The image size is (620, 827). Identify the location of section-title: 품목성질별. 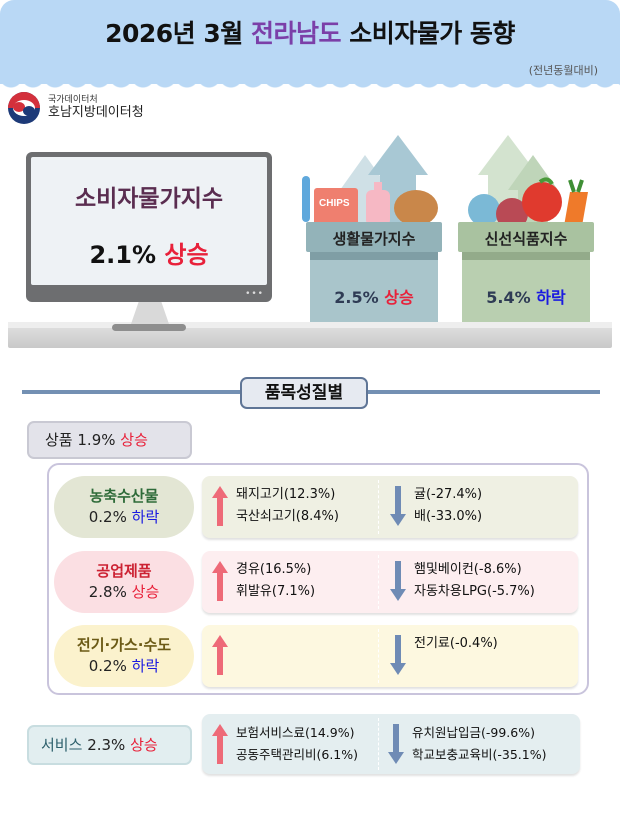
(304, 393).